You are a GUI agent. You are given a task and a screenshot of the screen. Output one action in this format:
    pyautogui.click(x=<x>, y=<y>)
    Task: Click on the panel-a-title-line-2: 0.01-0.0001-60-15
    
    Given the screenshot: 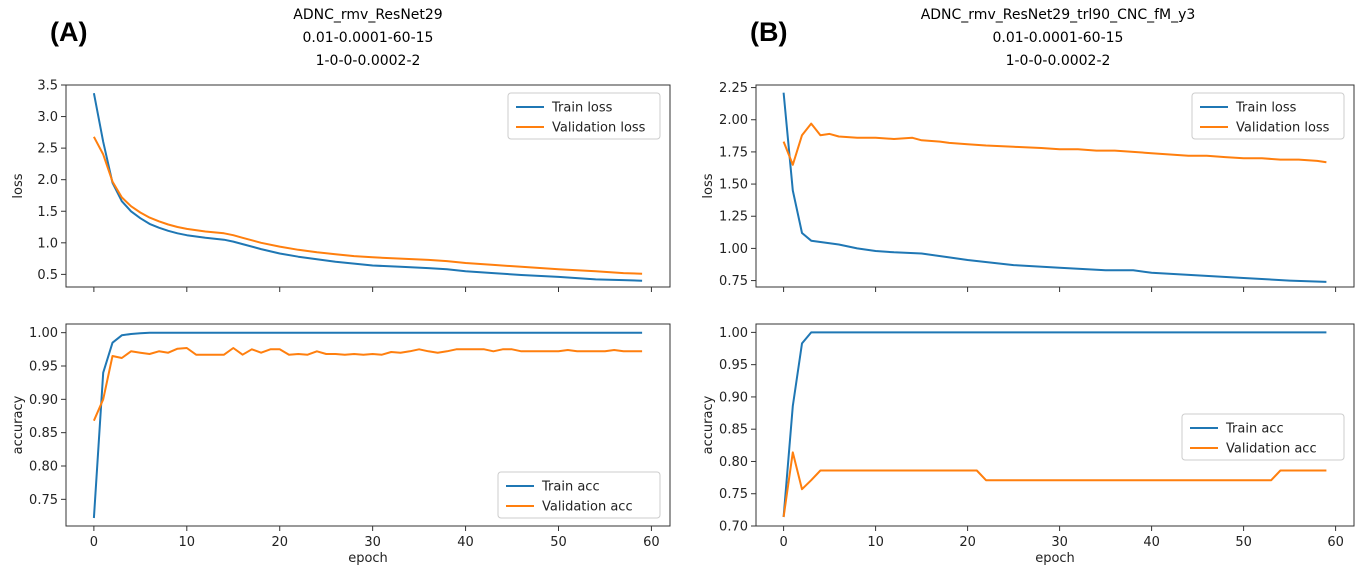 What is the action you would take?
    pyautogui.click(x=368, y=38)
    